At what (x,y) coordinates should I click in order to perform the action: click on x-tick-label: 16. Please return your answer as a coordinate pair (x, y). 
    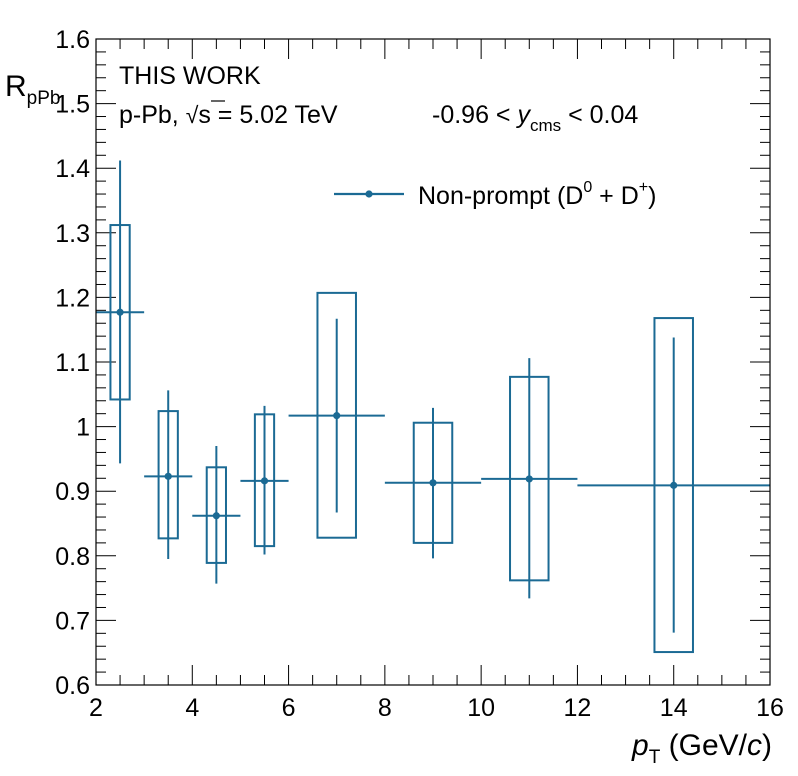
    Looking at the image, I should click on (770, 708).